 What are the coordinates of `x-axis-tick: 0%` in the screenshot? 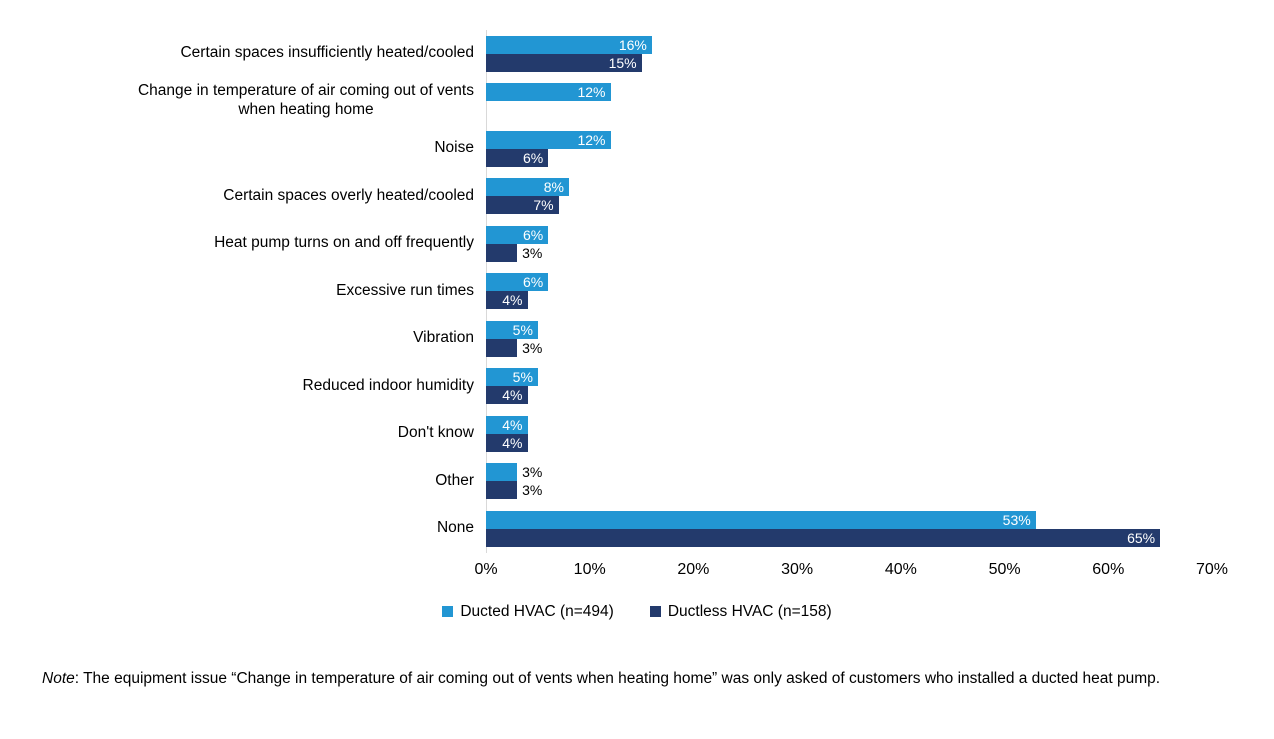 It's located at (486, 569).